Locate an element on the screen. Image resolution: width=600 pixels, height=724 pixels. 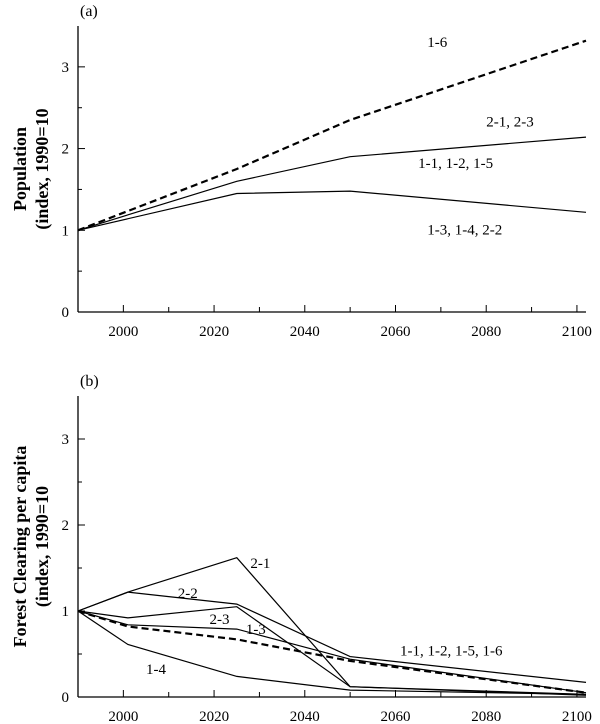
forest-clearing-panel-label: (b) is located at coordinates (89, 381).